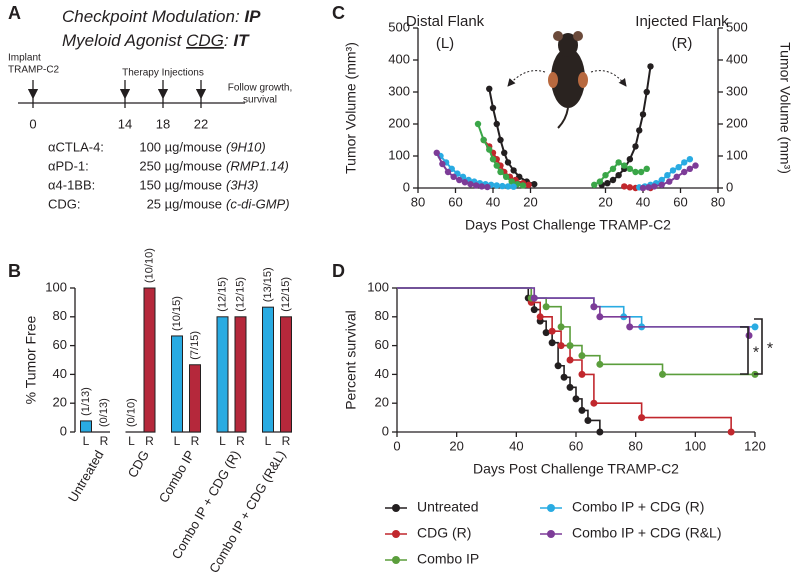 The image size is (800, 583). What do you see at coordinates (246, 146) in the screenshot?
I see `dose-clone: (9H10)` at bounding box center [246, 146].